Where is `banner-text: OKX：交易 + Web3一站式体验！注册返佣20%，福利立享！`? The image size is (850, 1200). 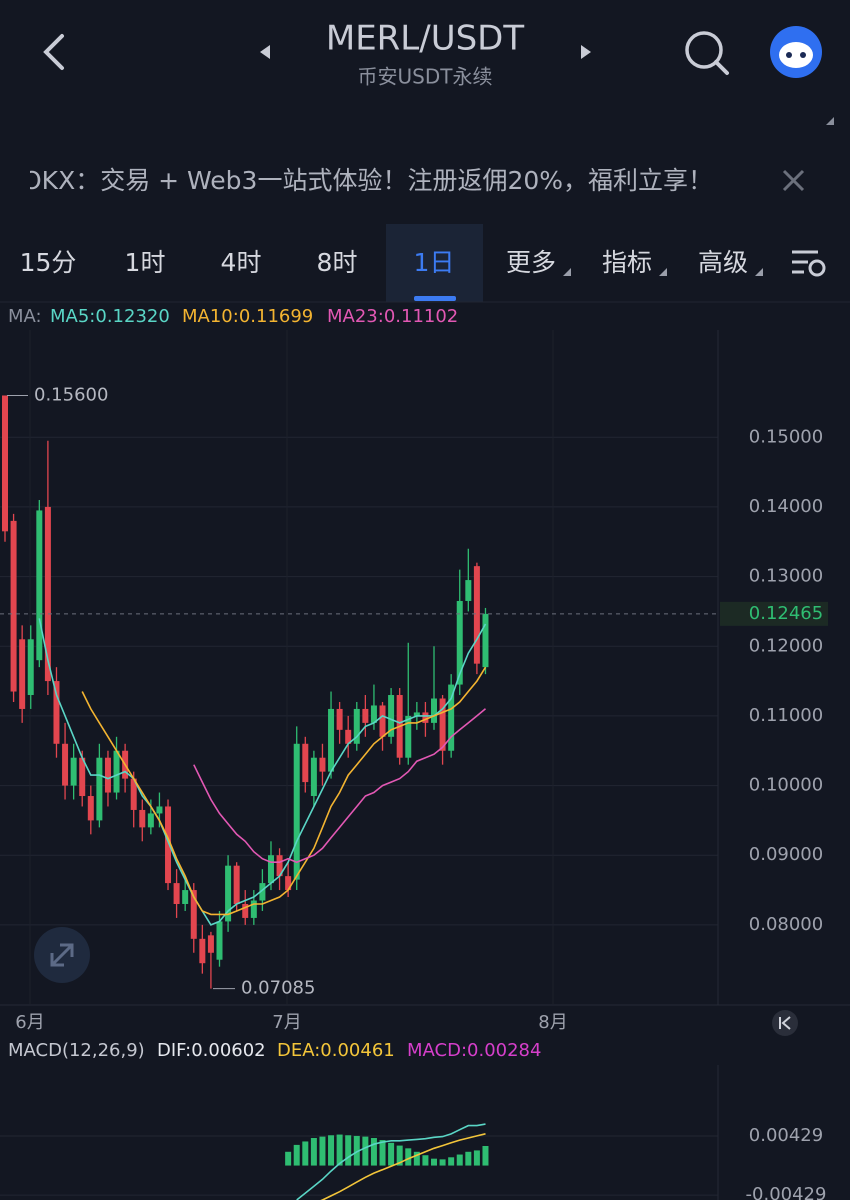 banner-text: OKX：交易 + Web3一站式体验！注册返佣20%，福利立享！ is located at coordinates (367, 180).